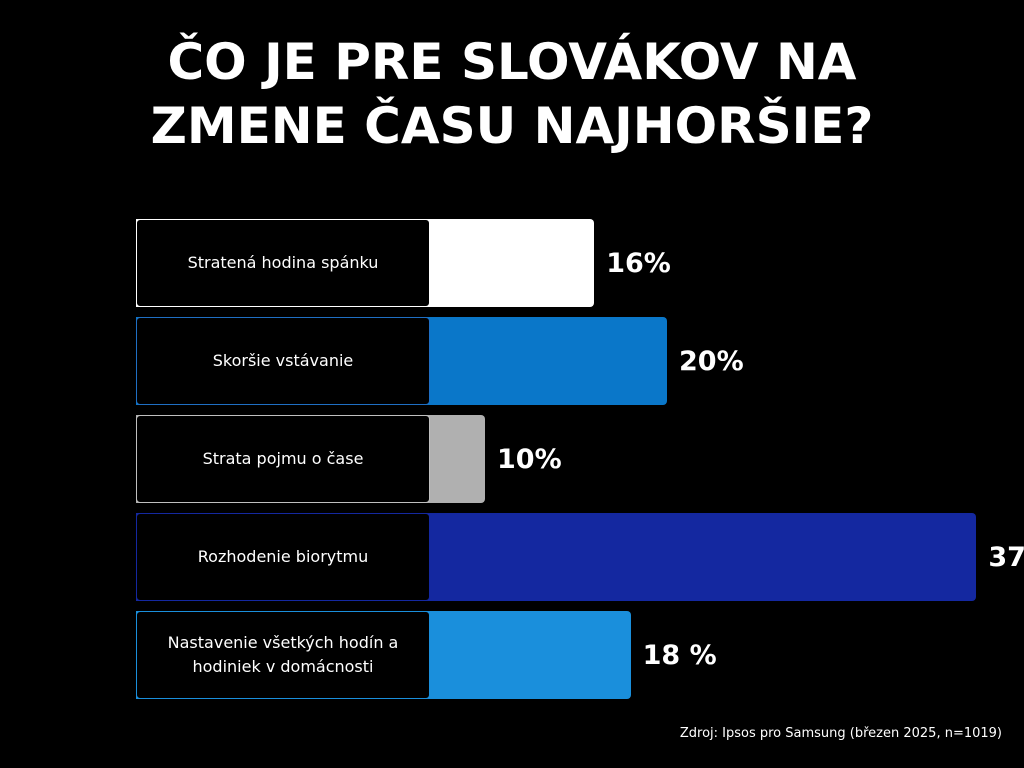 Image resolution: width=1024 pixels, height=768 pixels. I want to click on chart-title-line-1: ČO JE PRE SLOVÁKOV NA, so click(512, 62).